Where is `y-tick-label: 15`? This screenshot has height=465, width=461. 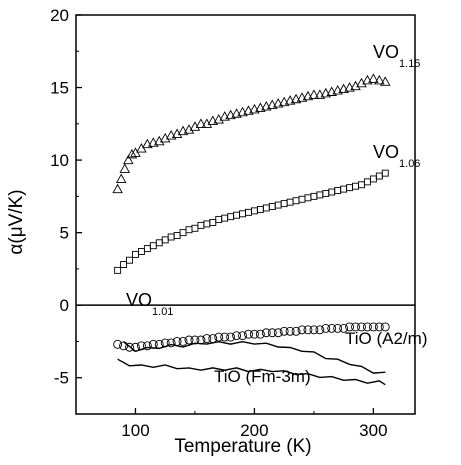
y-tick-label: 15 is located at coordinates (59, 88).